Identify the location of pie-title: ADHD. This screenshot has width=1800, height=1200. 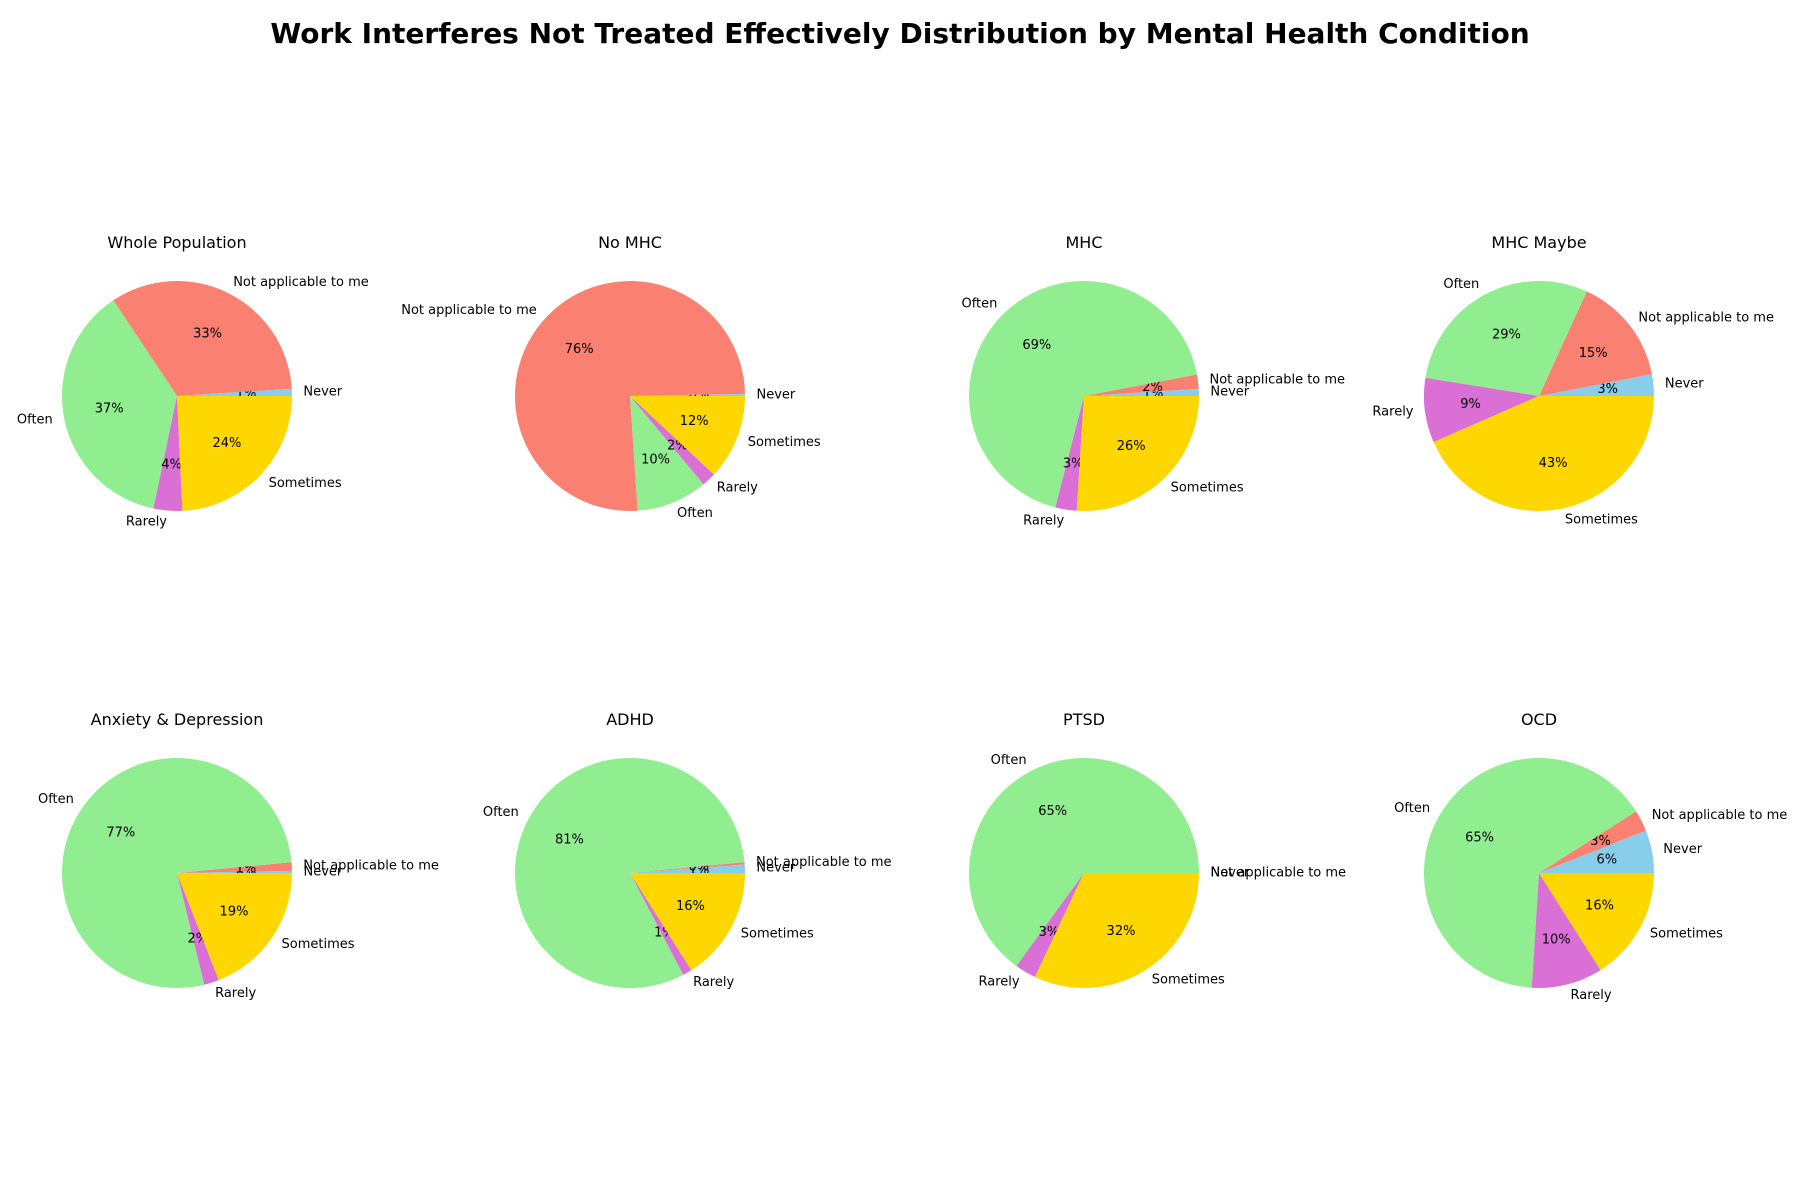
(630, 719).